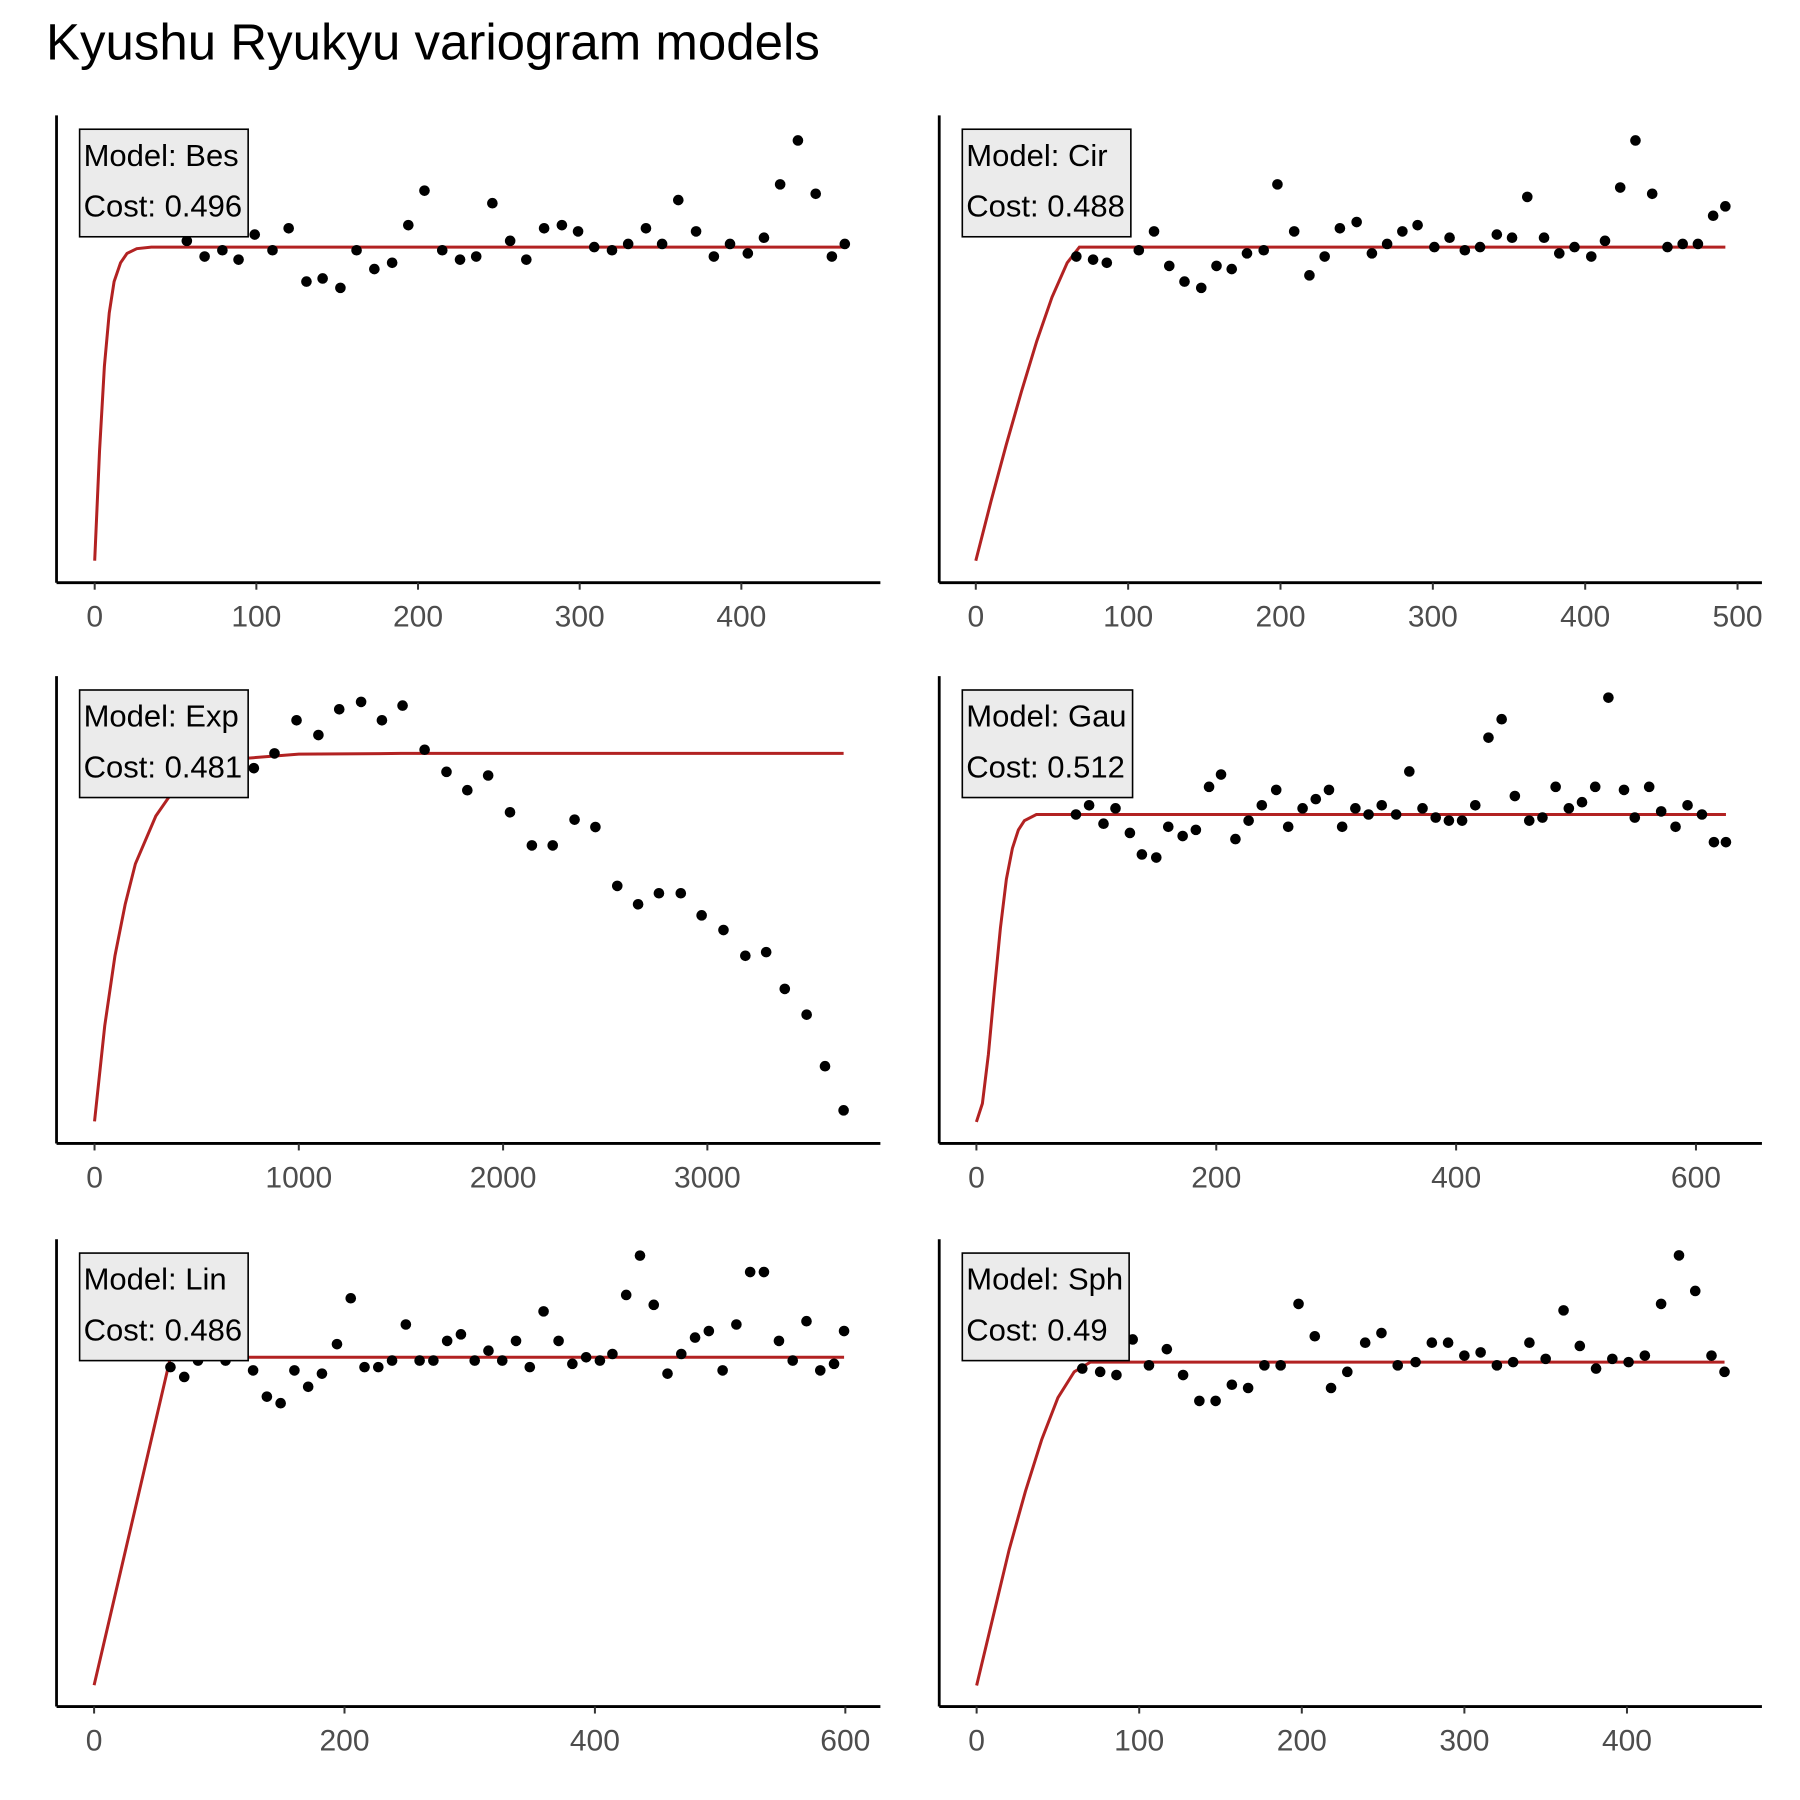  What do you see at coordinates (161, 716) in the screenshot?
I see `annotation-text: Model: Exp` at bounding box center [161, 716].